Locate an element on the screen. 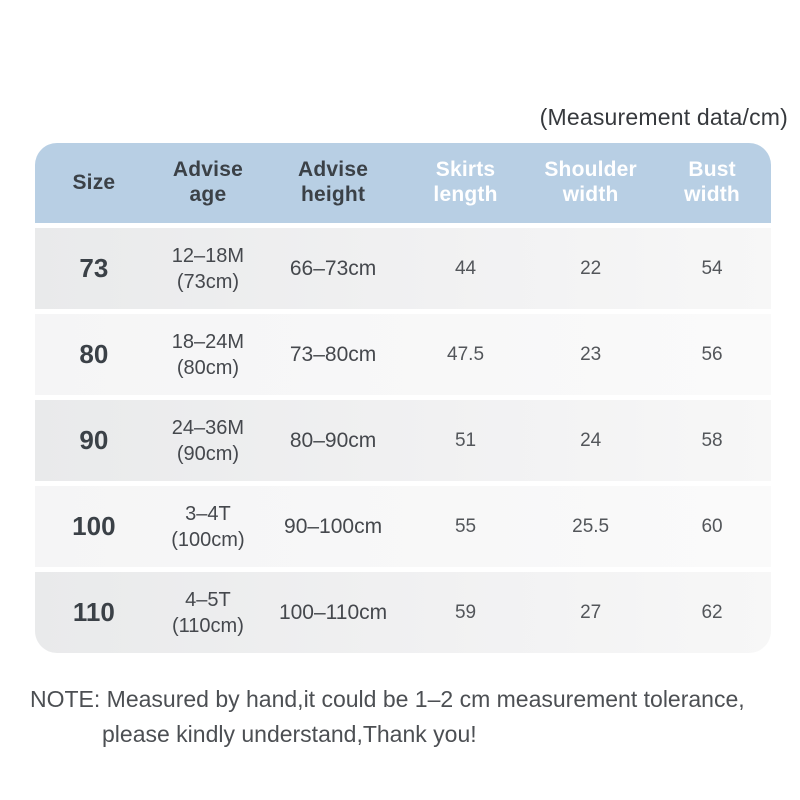 This screenshot has height=800, width=800. size-cell: 90 is located at coordinates (94, 440).